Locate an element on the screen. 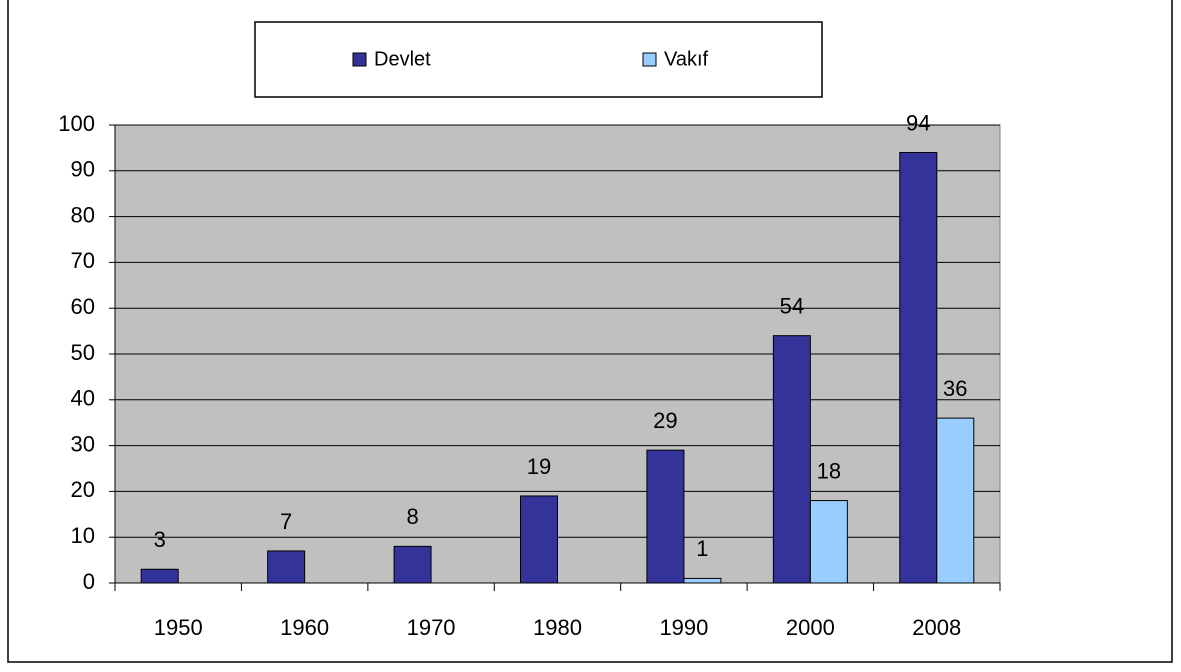 This screenshot has height=672, width=1181. y-tick-label: 50 is located at coordinates (83, 352).